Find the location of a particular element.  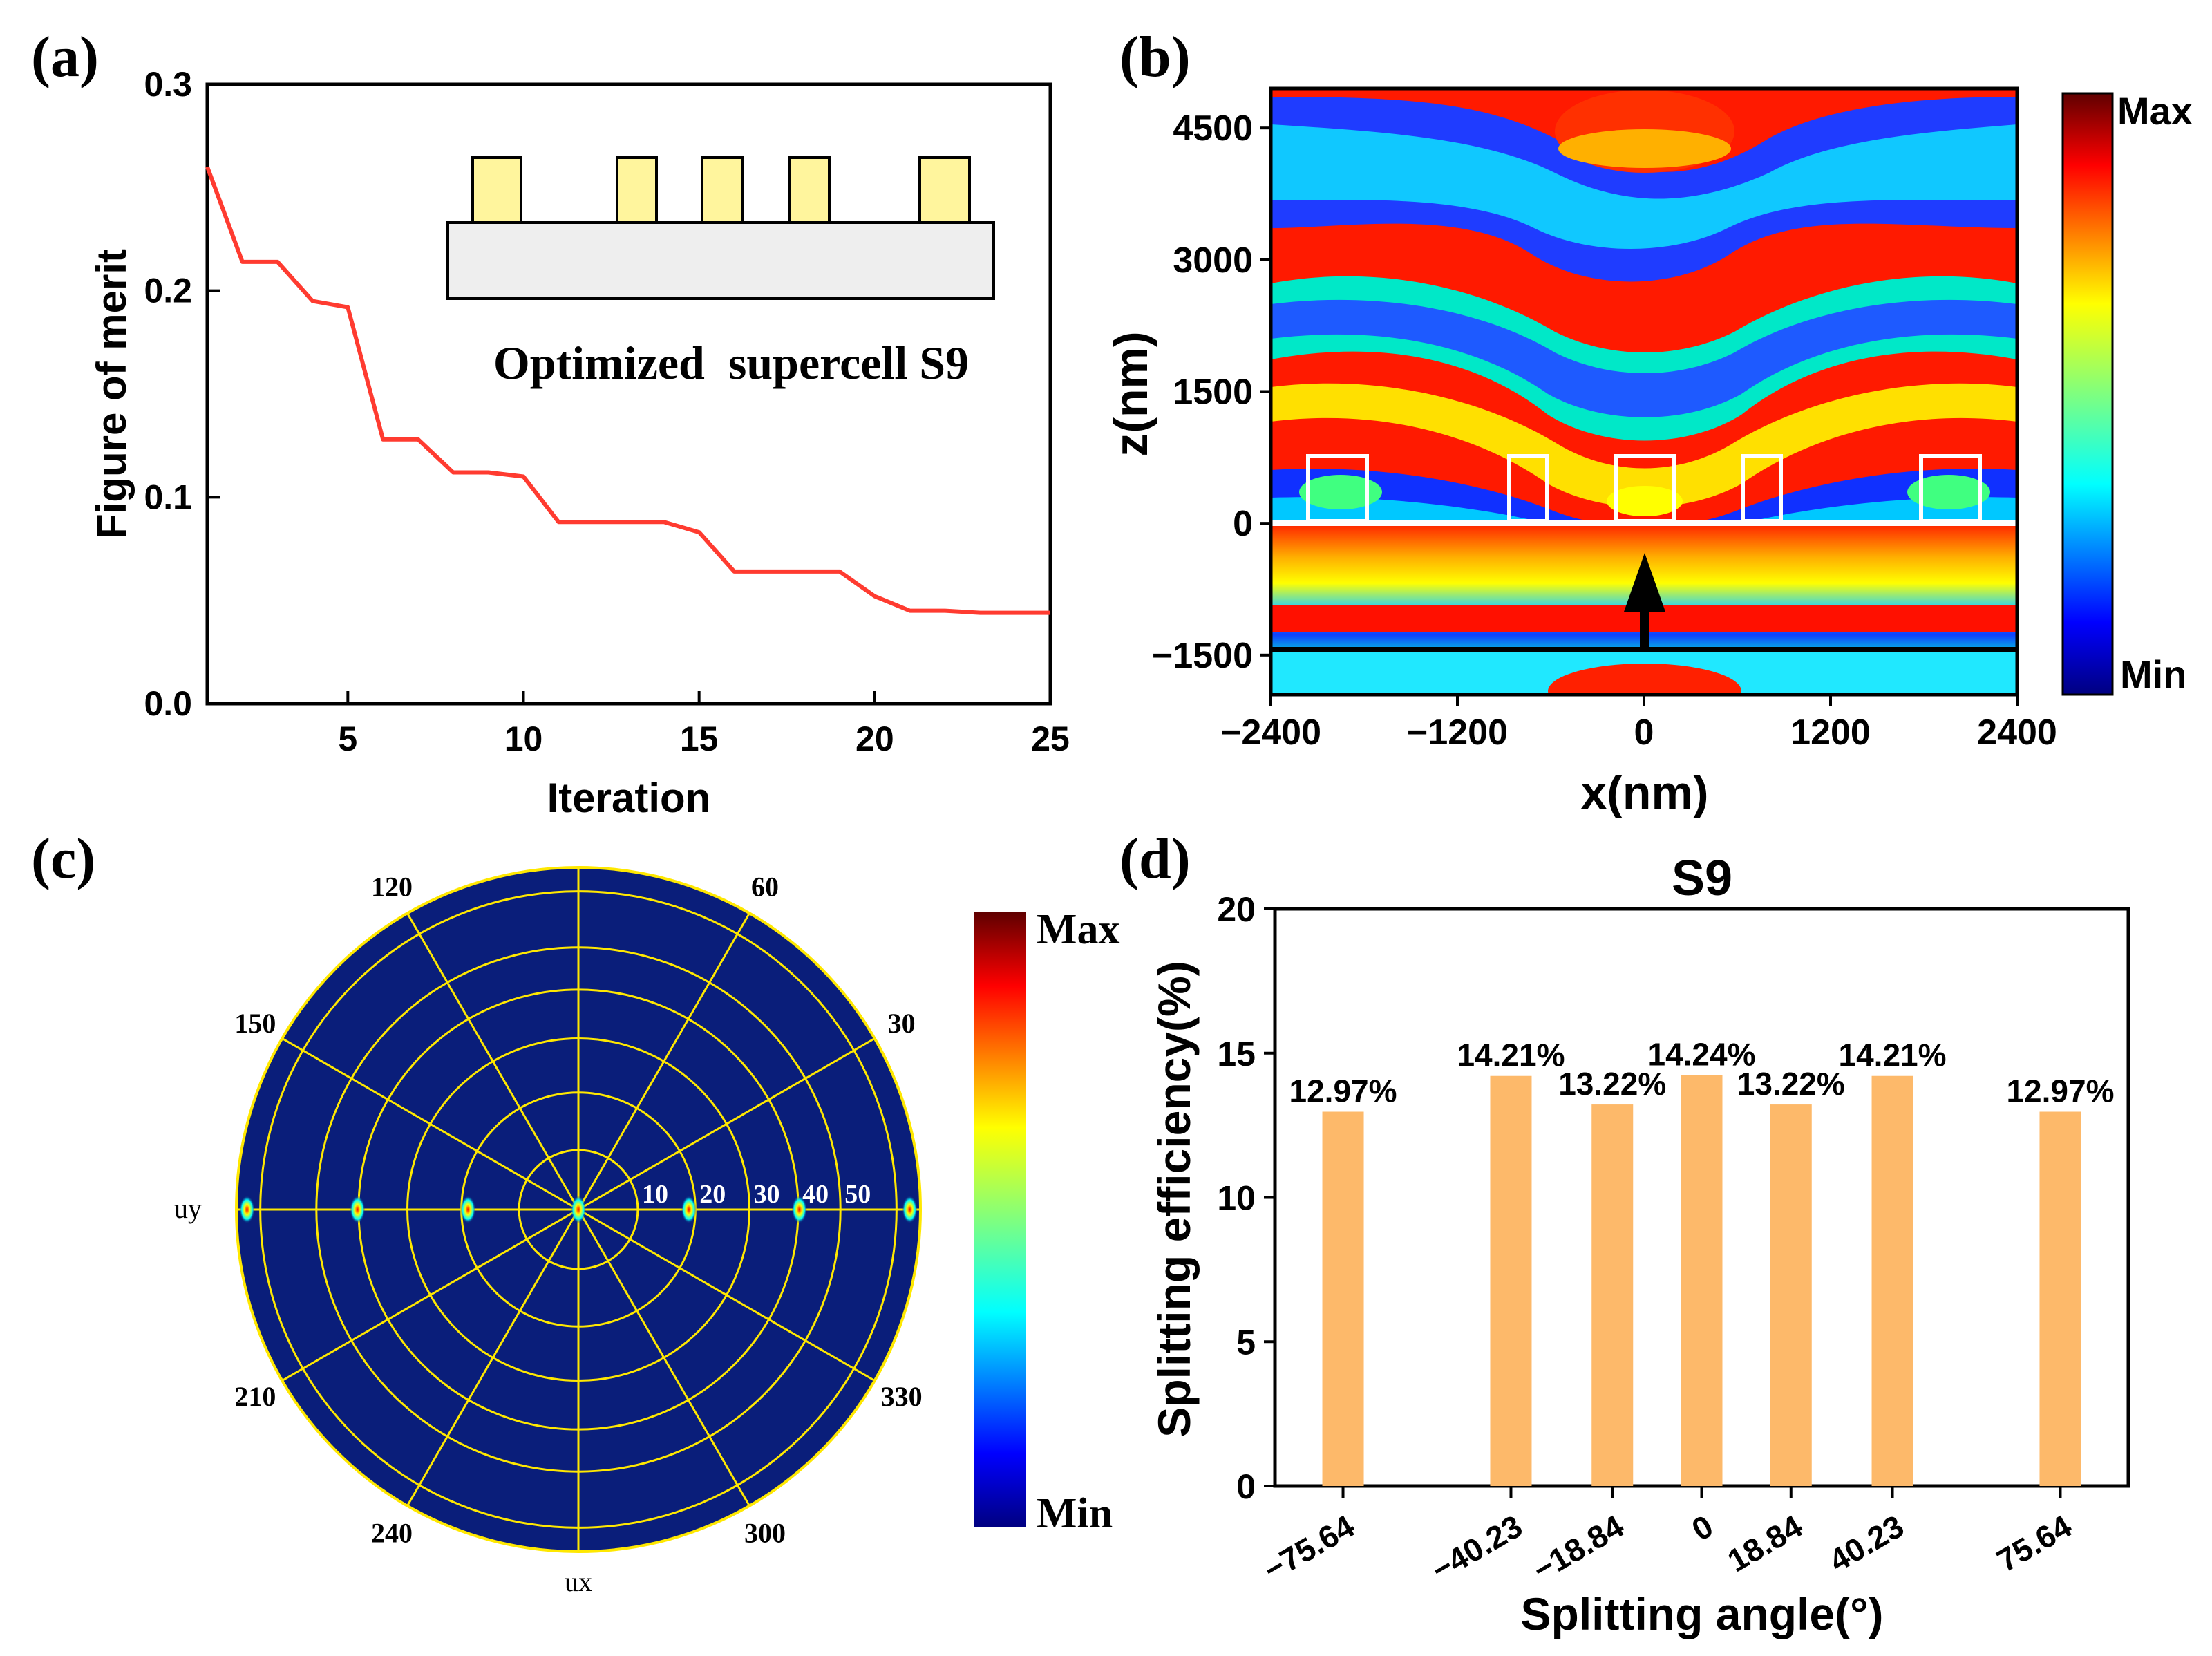

y-tick-label: 20 is located at coordinates (1236, 909).